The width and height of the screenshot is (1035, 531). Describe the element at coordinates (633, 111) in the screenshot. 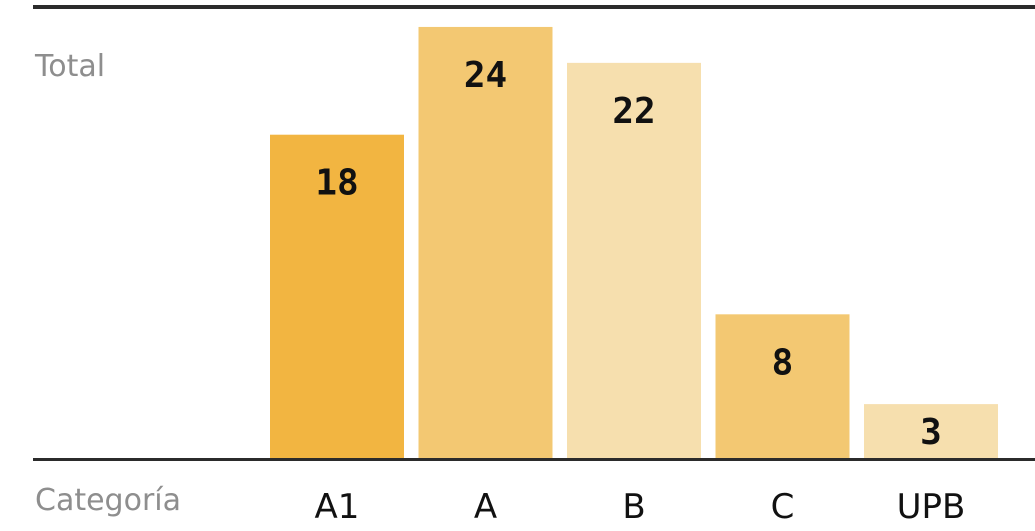

I see `bar-value-label: 22` at that location.